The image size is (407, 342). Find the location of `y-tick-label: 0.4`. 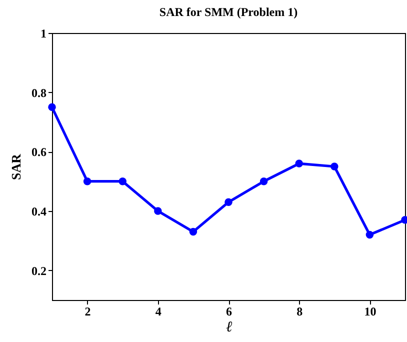

y-tick-label: 0.4 is located at coordinates (39, 211).